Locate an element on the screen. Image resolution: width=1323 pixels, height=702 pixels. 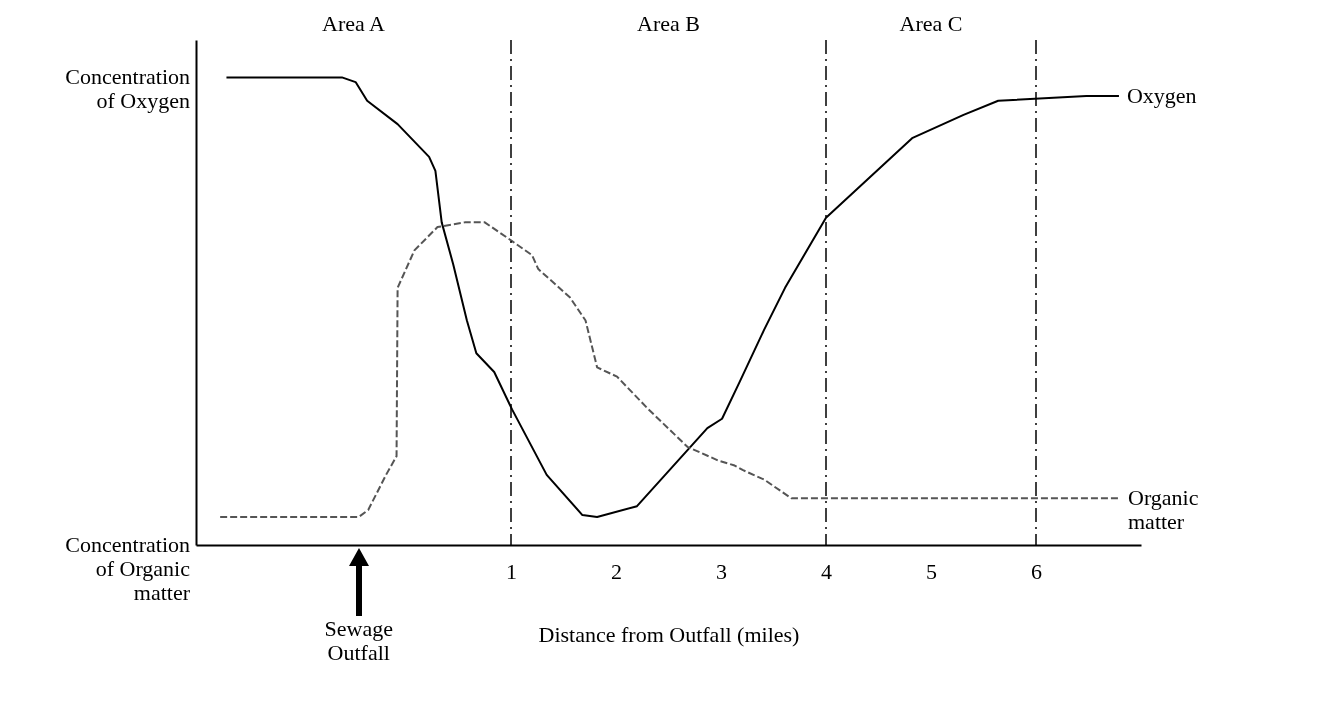
text: Concentration of Organic matter is located at coordinates (128, 568).